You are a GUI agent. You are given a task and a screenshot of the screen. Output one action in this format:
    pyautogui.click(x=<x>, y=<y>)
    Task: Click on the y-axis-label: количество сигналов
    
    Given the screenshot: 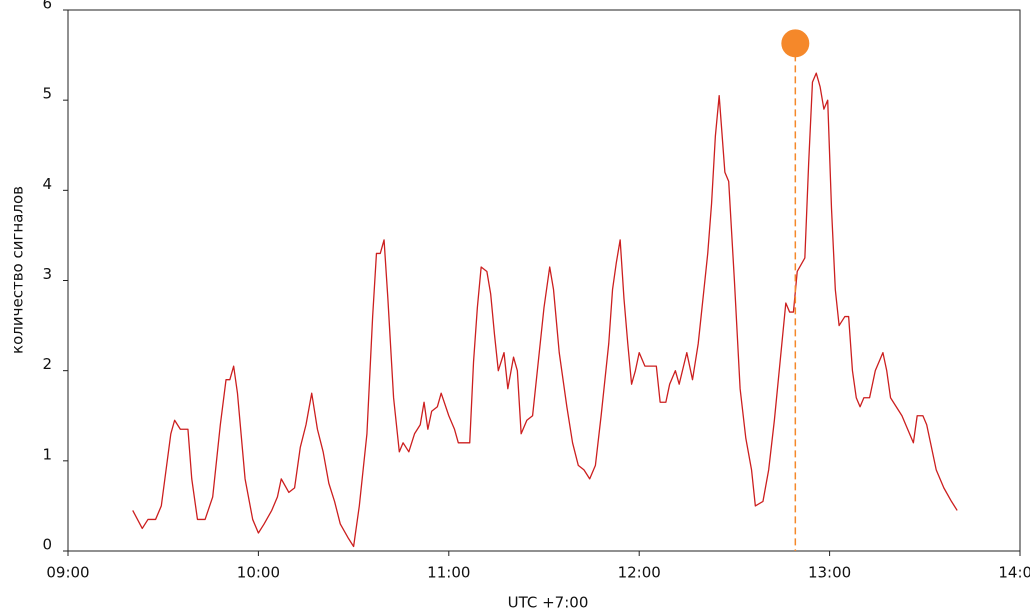 What is the action you would take?
    pyautogui.click(x=18, y=270)
    